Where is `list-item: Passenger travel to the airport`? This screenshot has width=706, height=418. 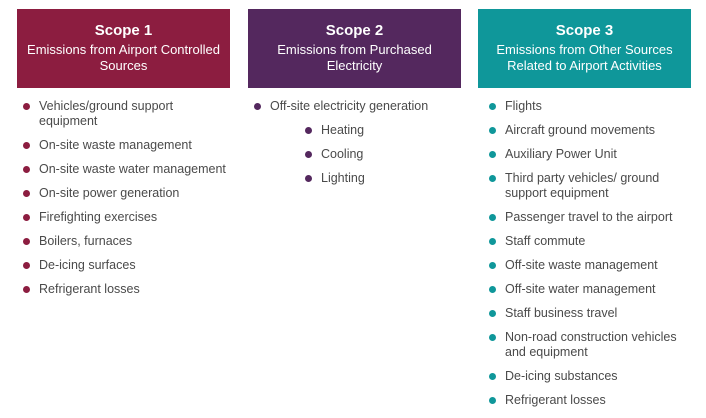 list-item: Passenger travel to the airport is located at coordinates (590, 217).